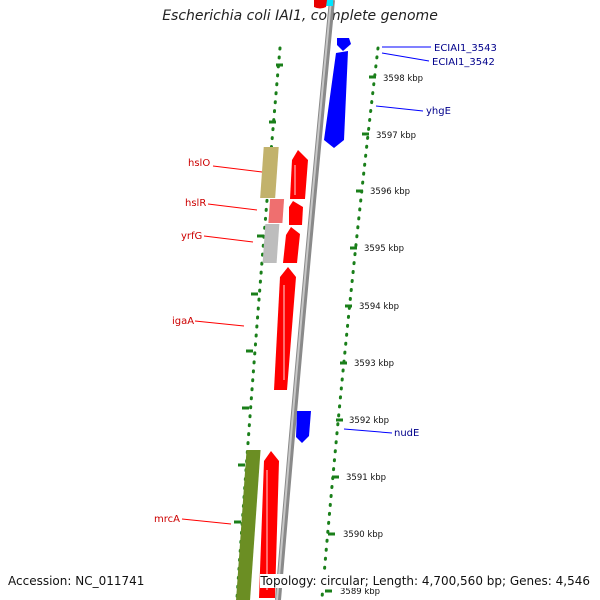 The width and height of the screenshot is (600, 600). What do you see at coordinates (369, 421) in the screenshot?
I see `kbp-label: 3592 kbp` at bounding box center [369, 421].